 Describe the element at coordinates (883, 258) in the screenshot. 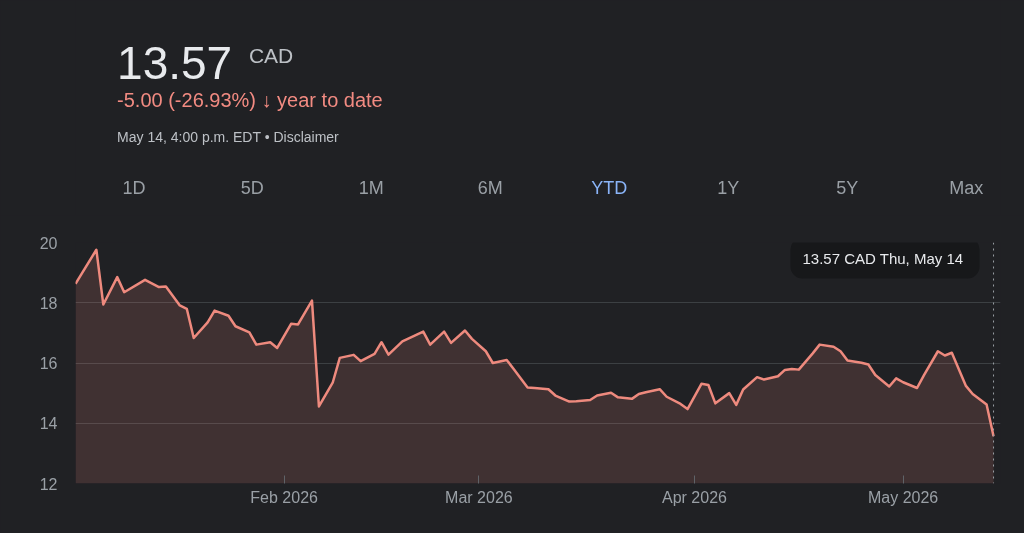

I see `annotation: 13.57 CAD Thu, May 14` at that location.